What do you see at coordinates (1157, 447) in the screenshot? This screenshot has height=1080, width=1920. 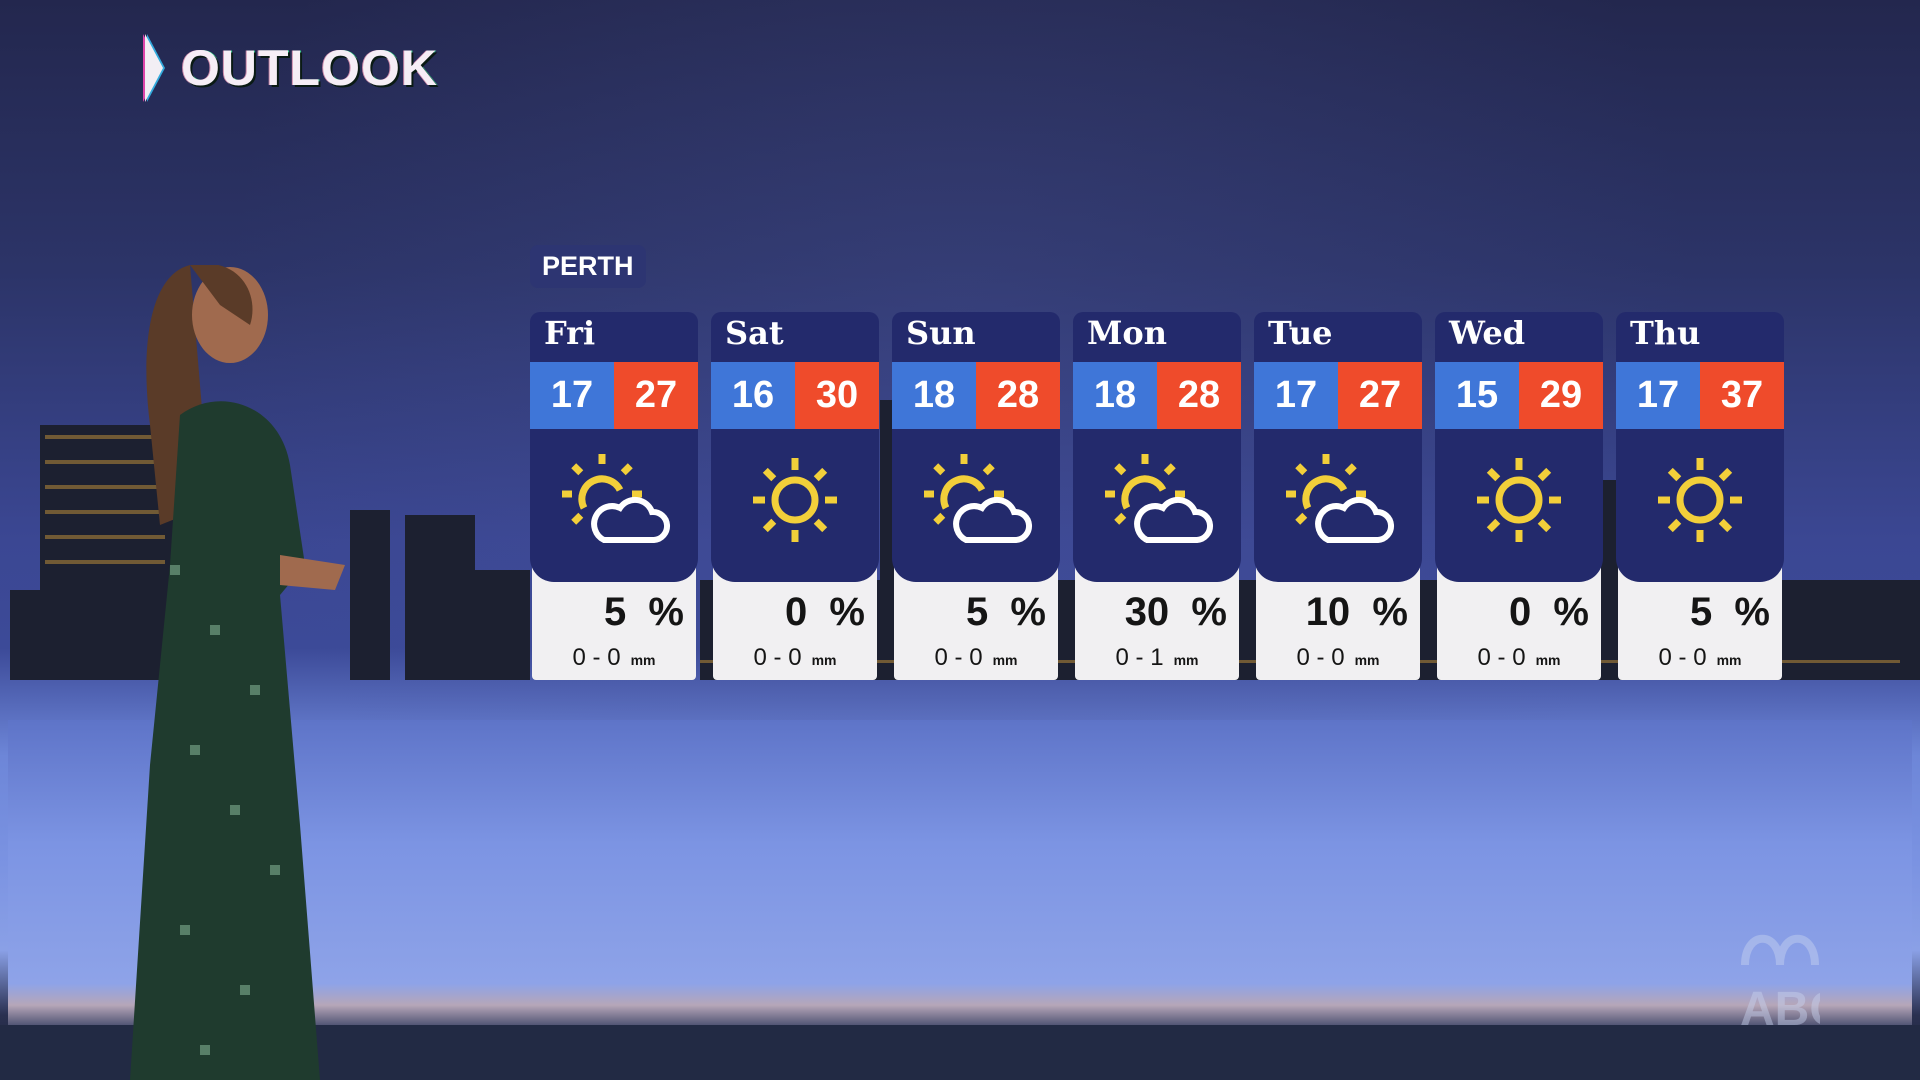 I see `card-header: Mon 18 28` at bounding box center [1157, 447].